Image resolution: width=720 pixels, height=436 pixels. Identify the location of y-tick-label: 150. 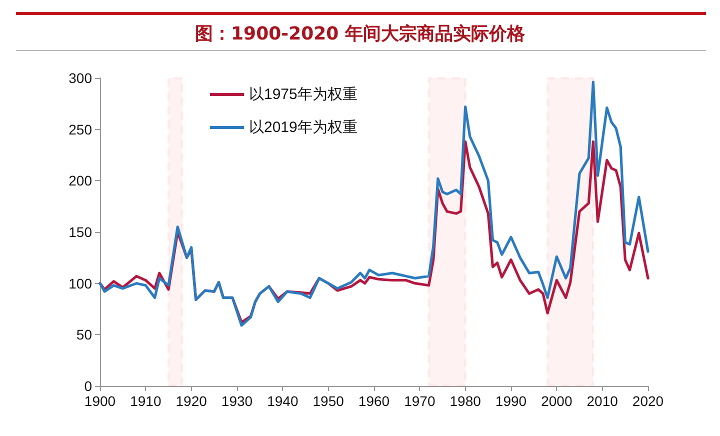
(80, 232).